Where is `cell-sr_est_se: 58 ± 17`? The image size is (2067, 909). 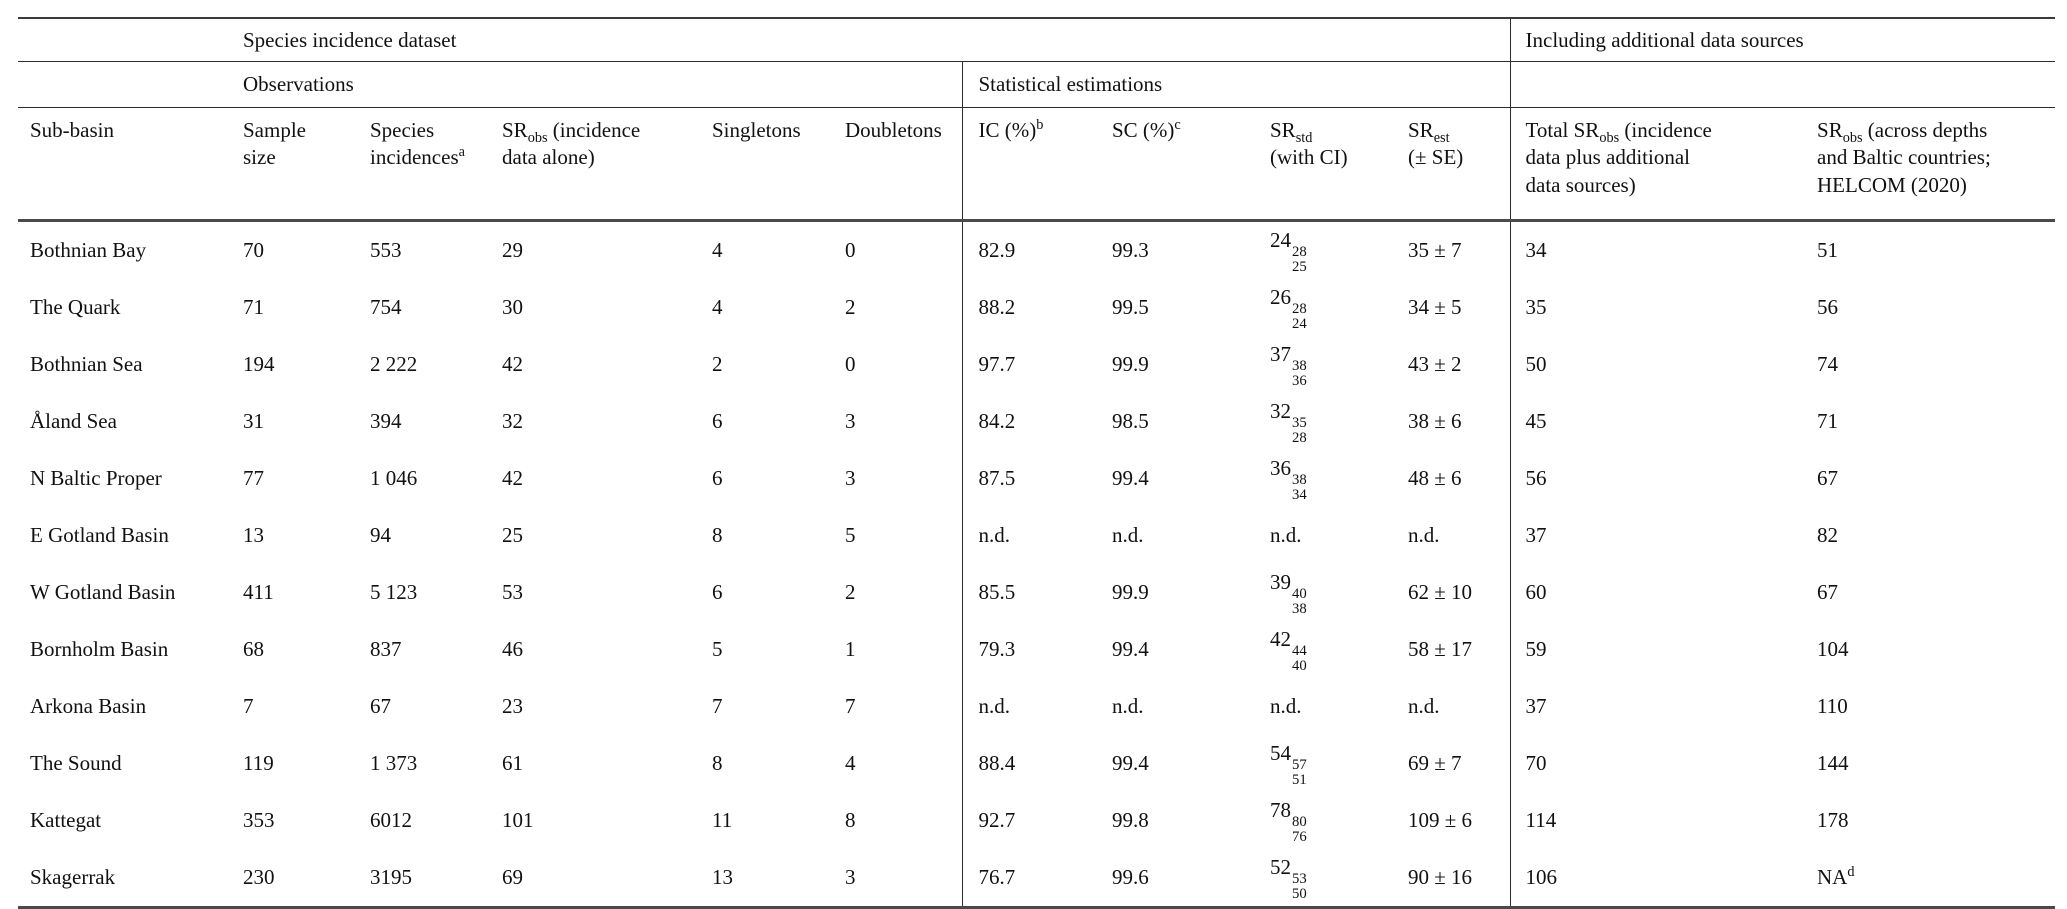
cell-sr_est_se: 58 ± 17 is located at coordinates (1440, 649).